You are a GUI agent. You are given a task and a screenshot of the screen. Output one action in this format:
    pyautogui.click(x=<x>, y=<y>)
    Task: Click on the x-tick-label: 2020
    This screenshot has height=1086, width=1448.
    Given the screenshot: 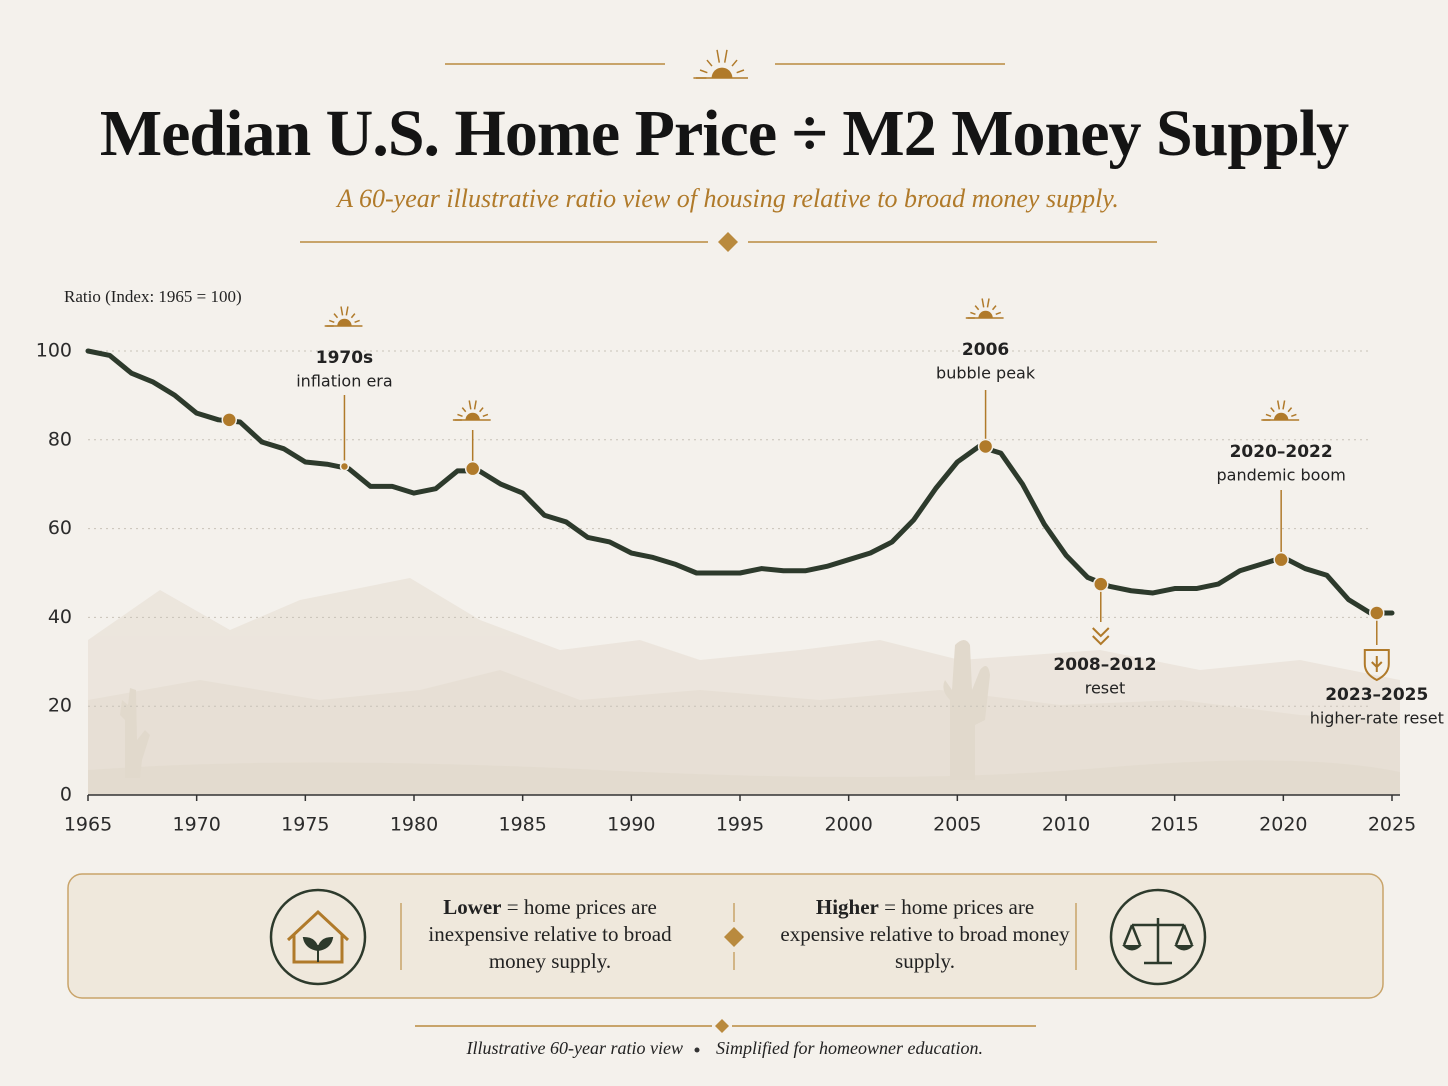 What is the action you would take?
    pyautogui.click(x=1283, y=825)
    